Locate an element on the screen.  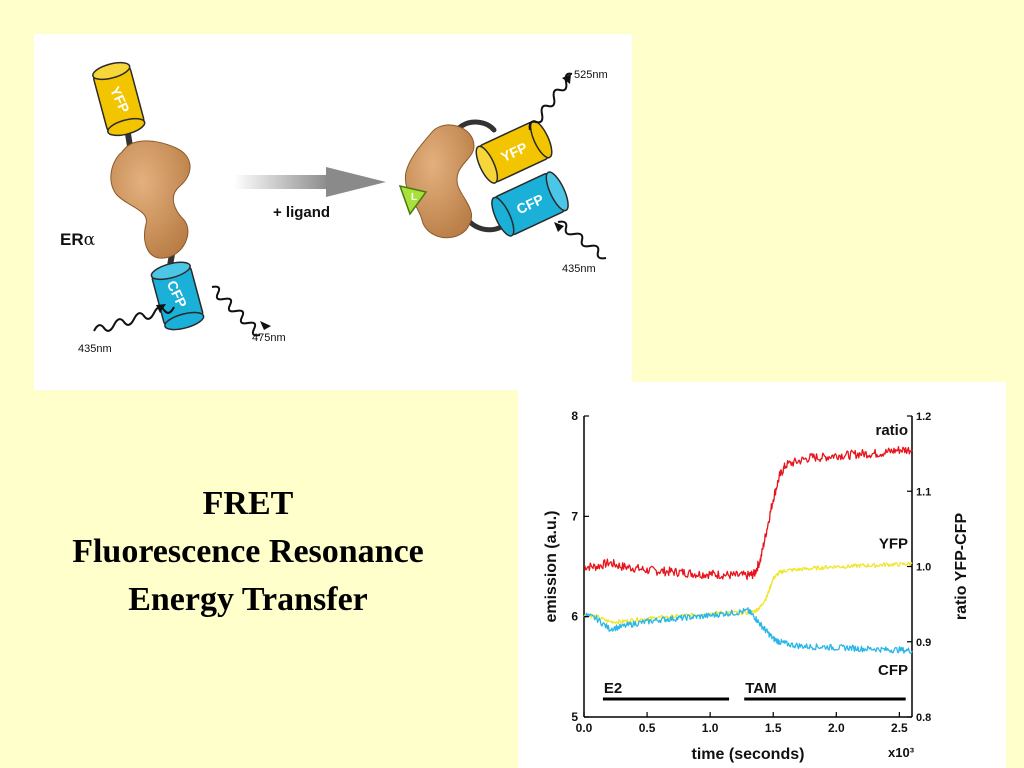
series-layer is located at coordinates (748, 550).